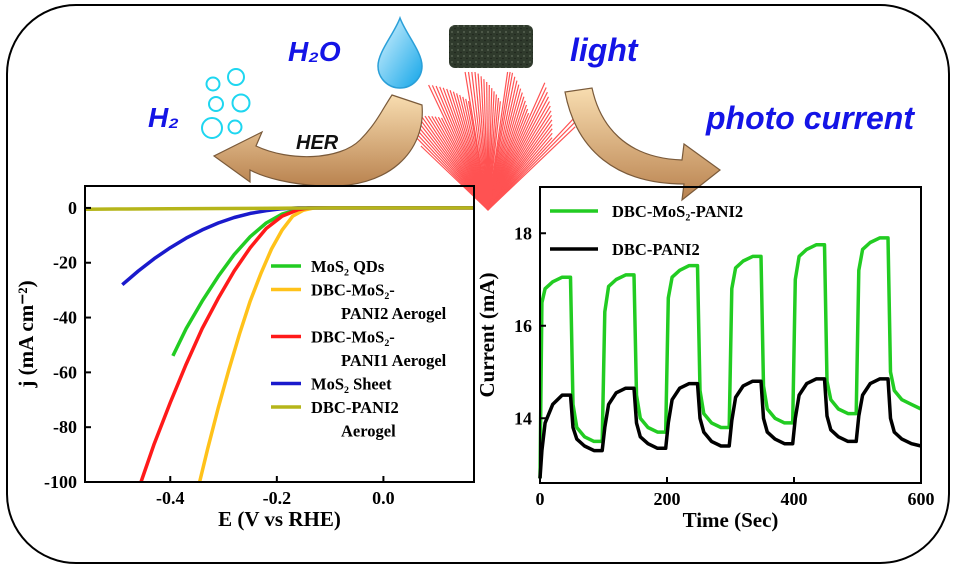 This screenshot has width=960, height=564. What do you see at coordinates (400, 52) in the screenshot?
I see `water-drop-icon` at bounding box center [400, 52].